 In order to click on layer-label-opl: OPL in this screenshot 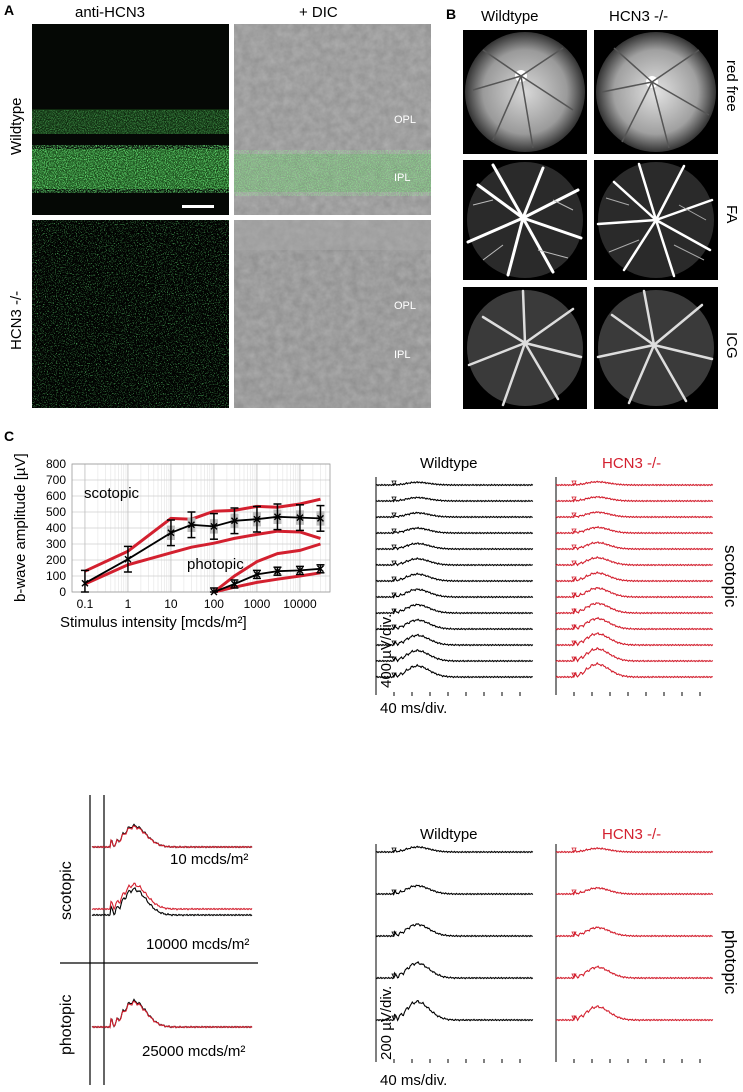, I will do `click(405, 120)`.